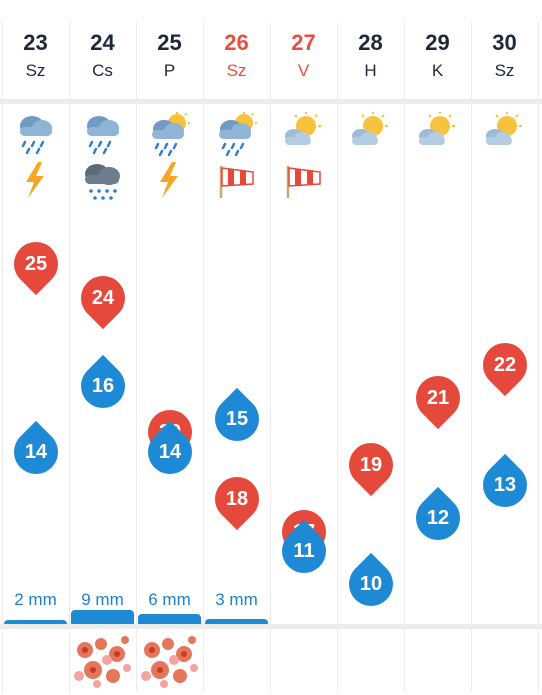 The height and width of the screenshot is (695, 542). I want to click on day-header: 29 K, so click(437, 57).